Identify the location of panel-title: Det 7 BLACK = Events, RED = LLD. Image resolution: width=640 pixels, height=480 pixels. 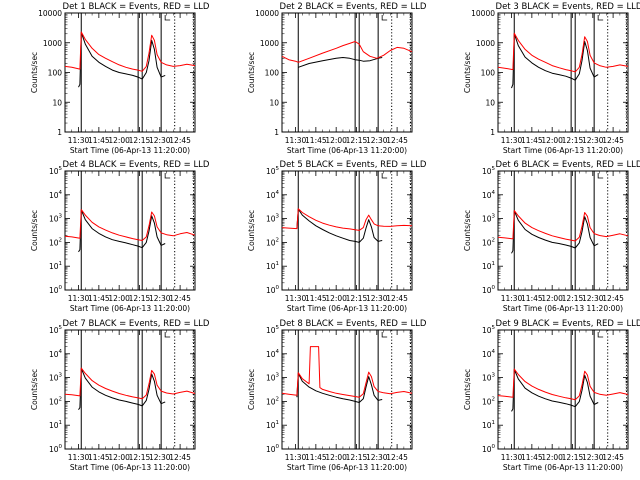
(136, 324).